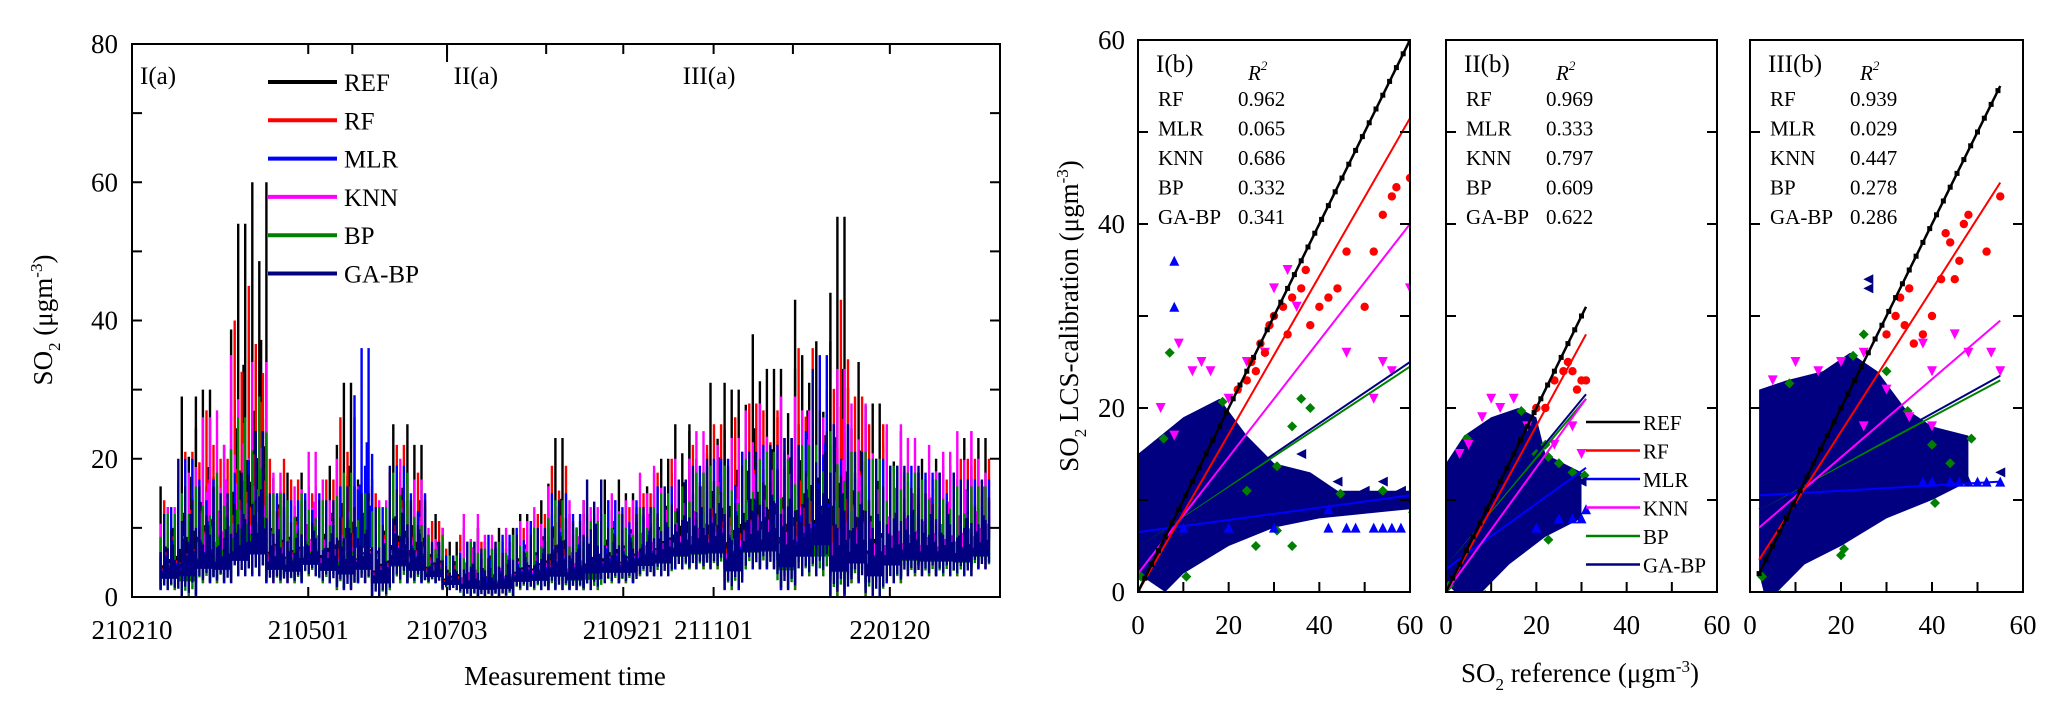 This screenshot has width=2067, height=705. What do you see at coordinates (1261, 129) in the screenshot?
I see `r2-value: 0.065` at bounding box center [1261, 129].